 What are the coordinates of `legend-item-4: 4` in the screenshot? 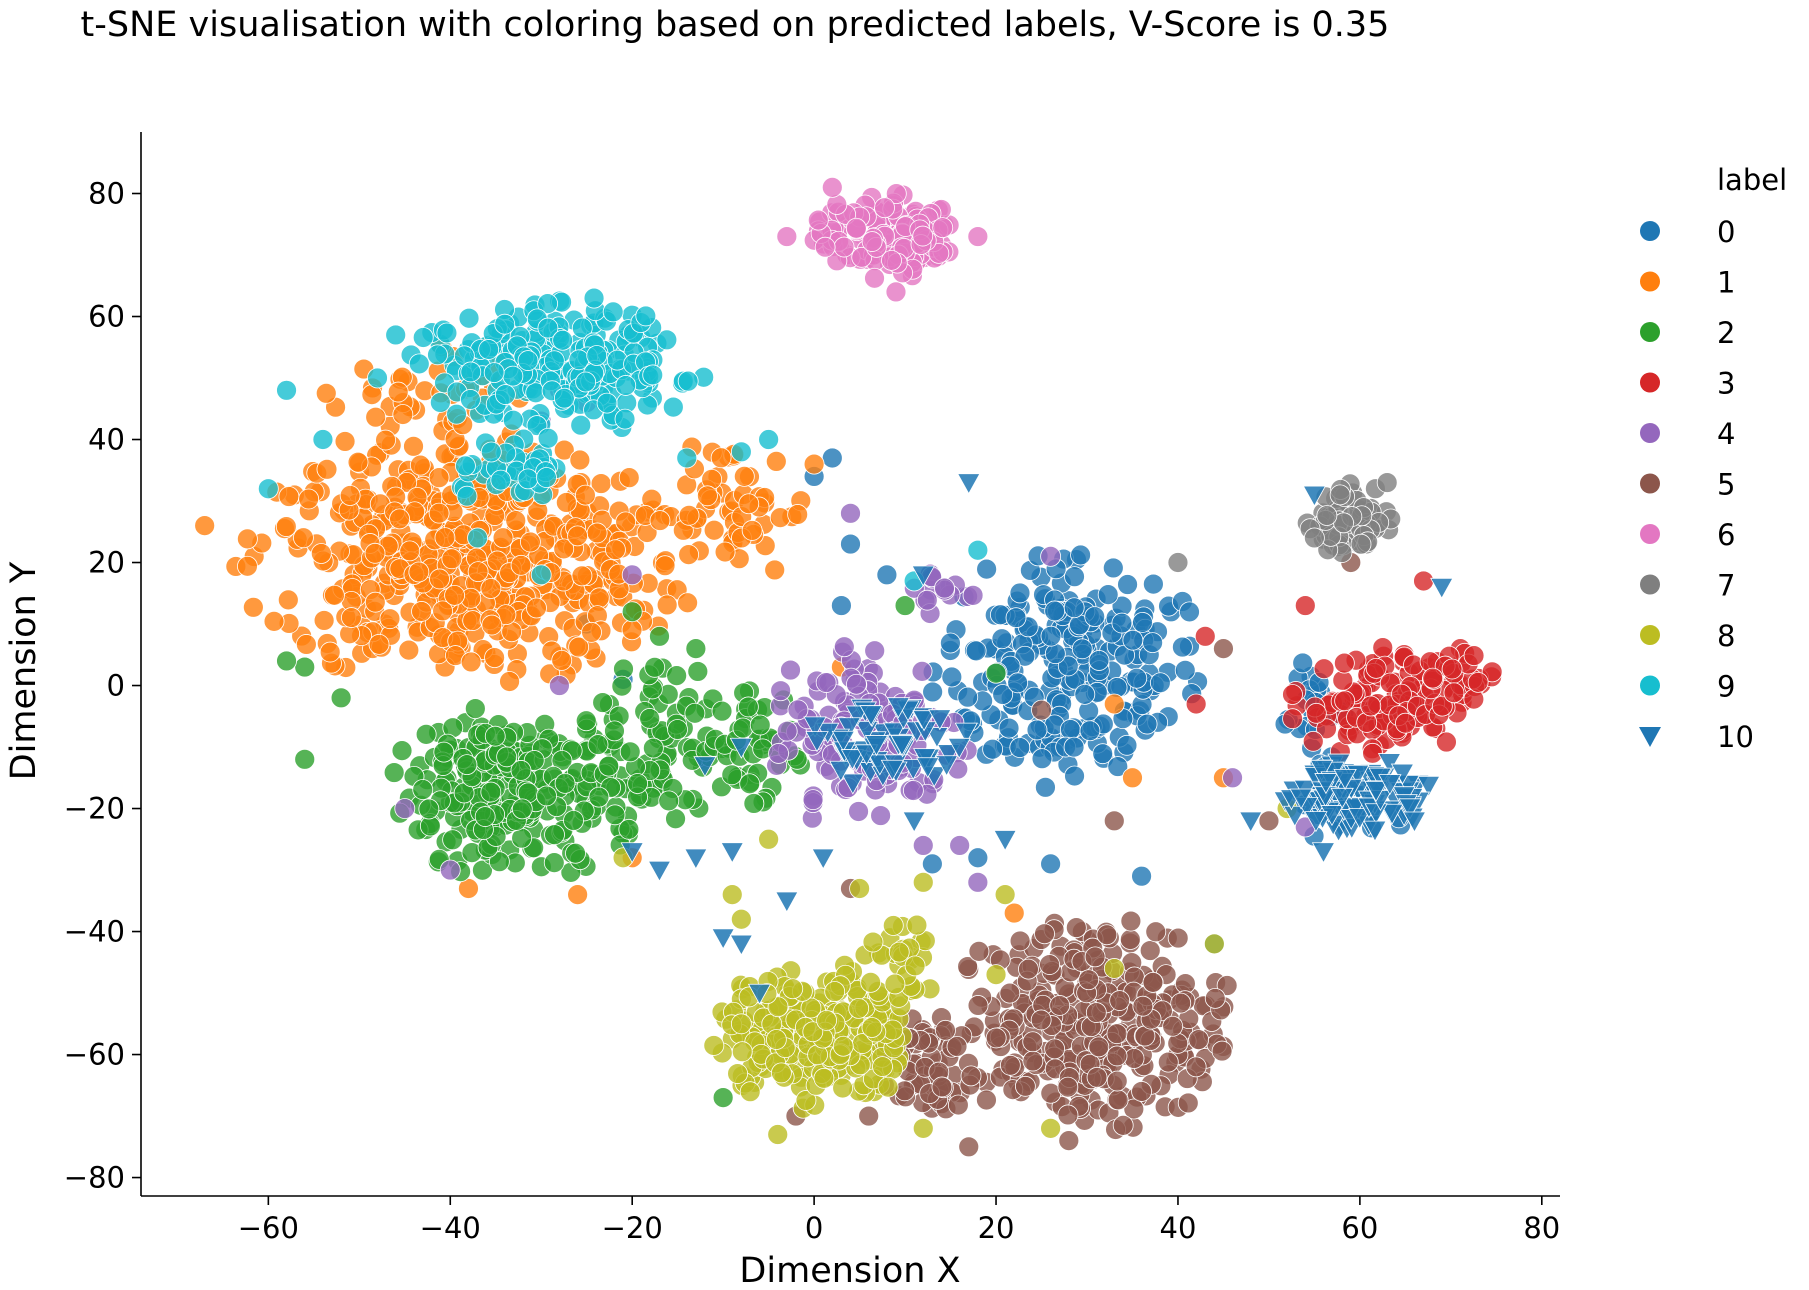 It's located at (1687, 434).